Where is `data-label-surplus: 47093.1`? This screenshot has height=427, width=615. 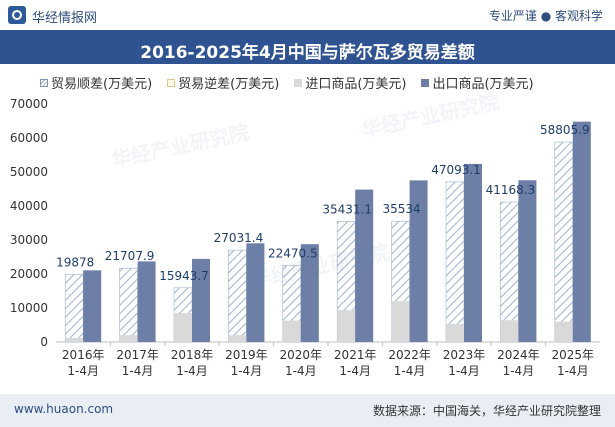 data-label-surplus: 47093.1 is located at coordinates (456, 170).